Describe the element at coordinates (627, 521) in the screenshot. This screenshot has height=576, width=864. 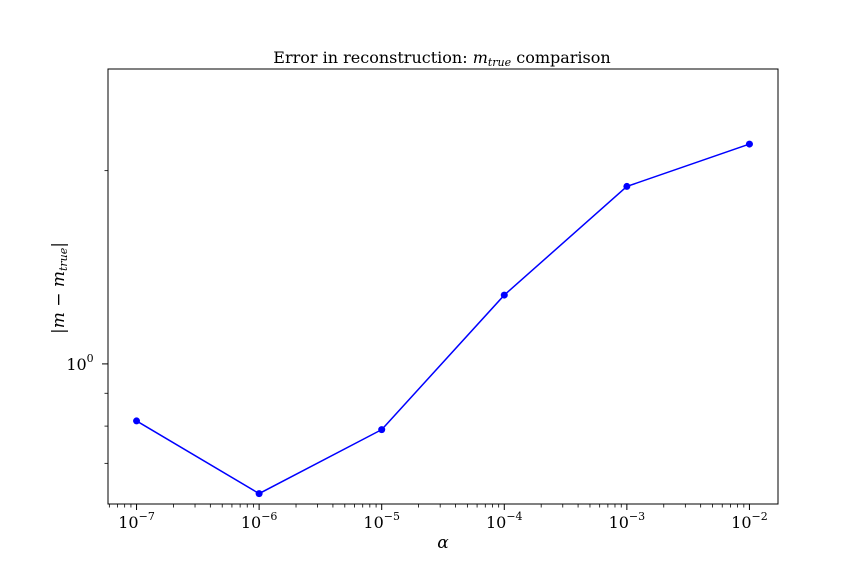
I see `x-tick-label-4: 10⁻³` at that location.